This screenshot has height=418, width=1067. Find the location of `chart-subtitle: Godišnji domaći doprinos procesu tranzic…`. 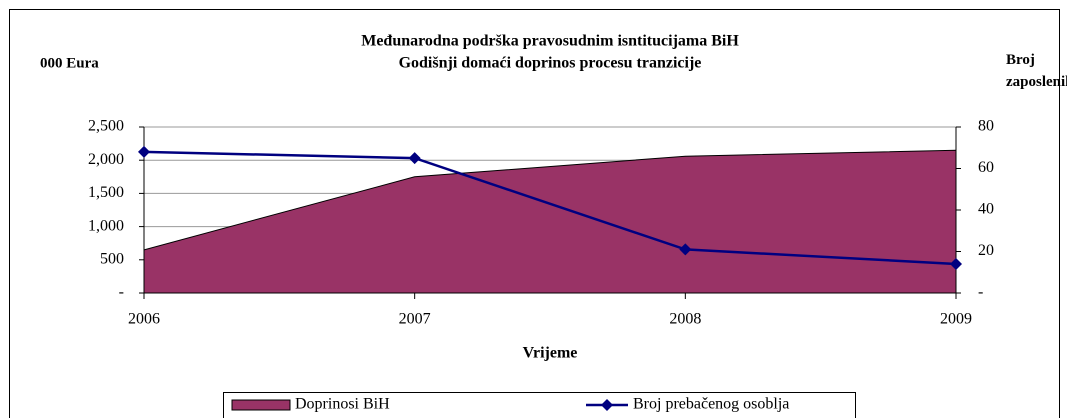

chart-subtitle: Godišnji domaći doprinos procesu tranzic… is located at coordinates (550, 63).